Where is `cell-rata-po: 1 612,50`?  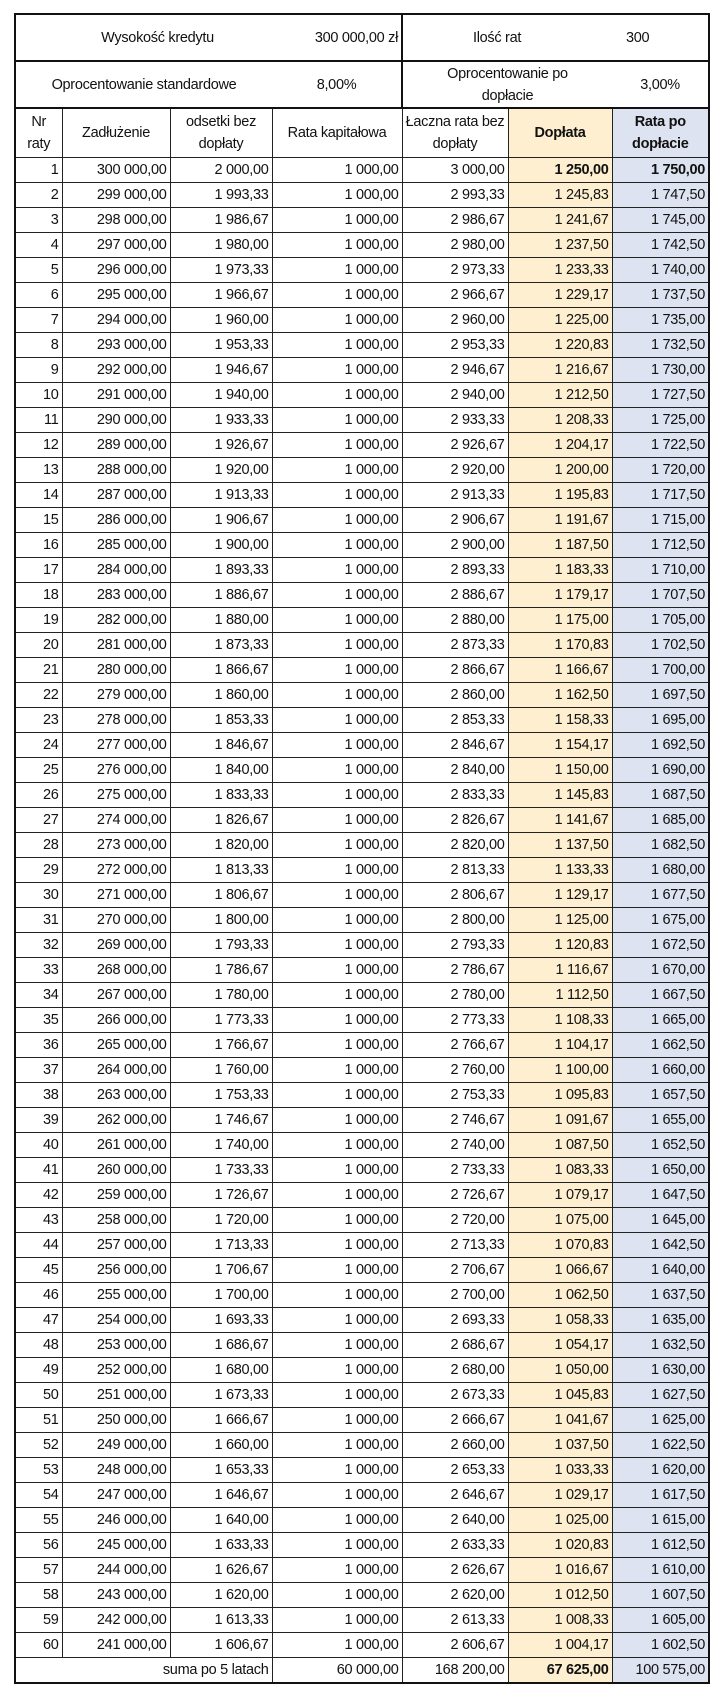 cell-rata-po: 1 612,50 is located at coordinates (661, 1545).